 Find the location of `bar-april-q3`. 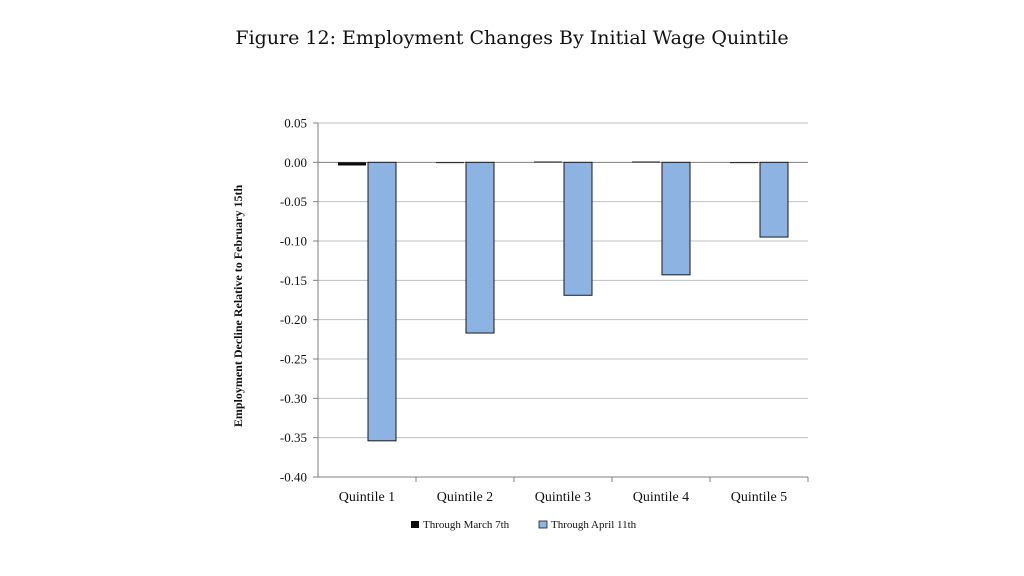

bar-april-q3 is located at coordinates (578, 228).